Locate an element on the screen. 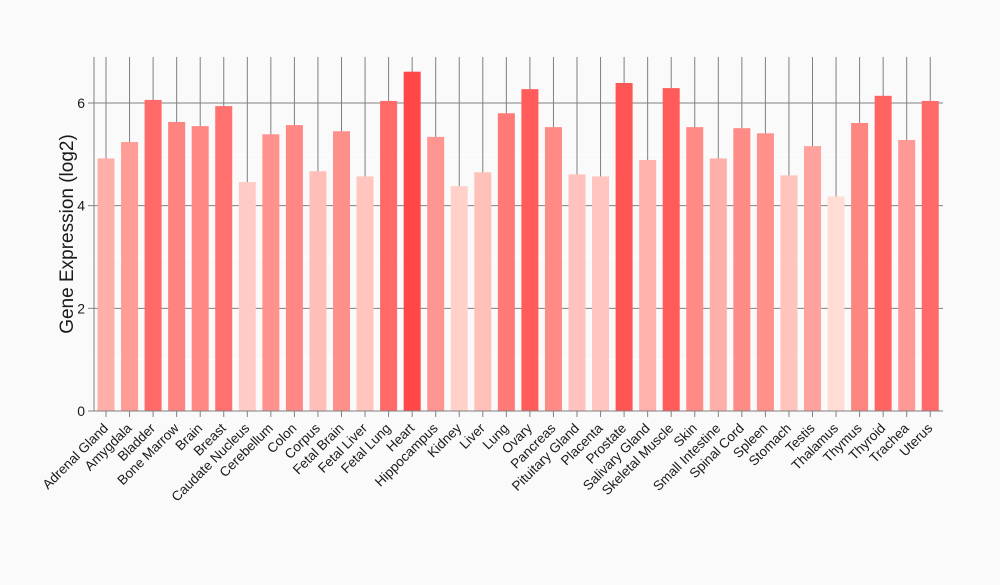  y-tick-label: 2 is located at coordinates (81, 308).